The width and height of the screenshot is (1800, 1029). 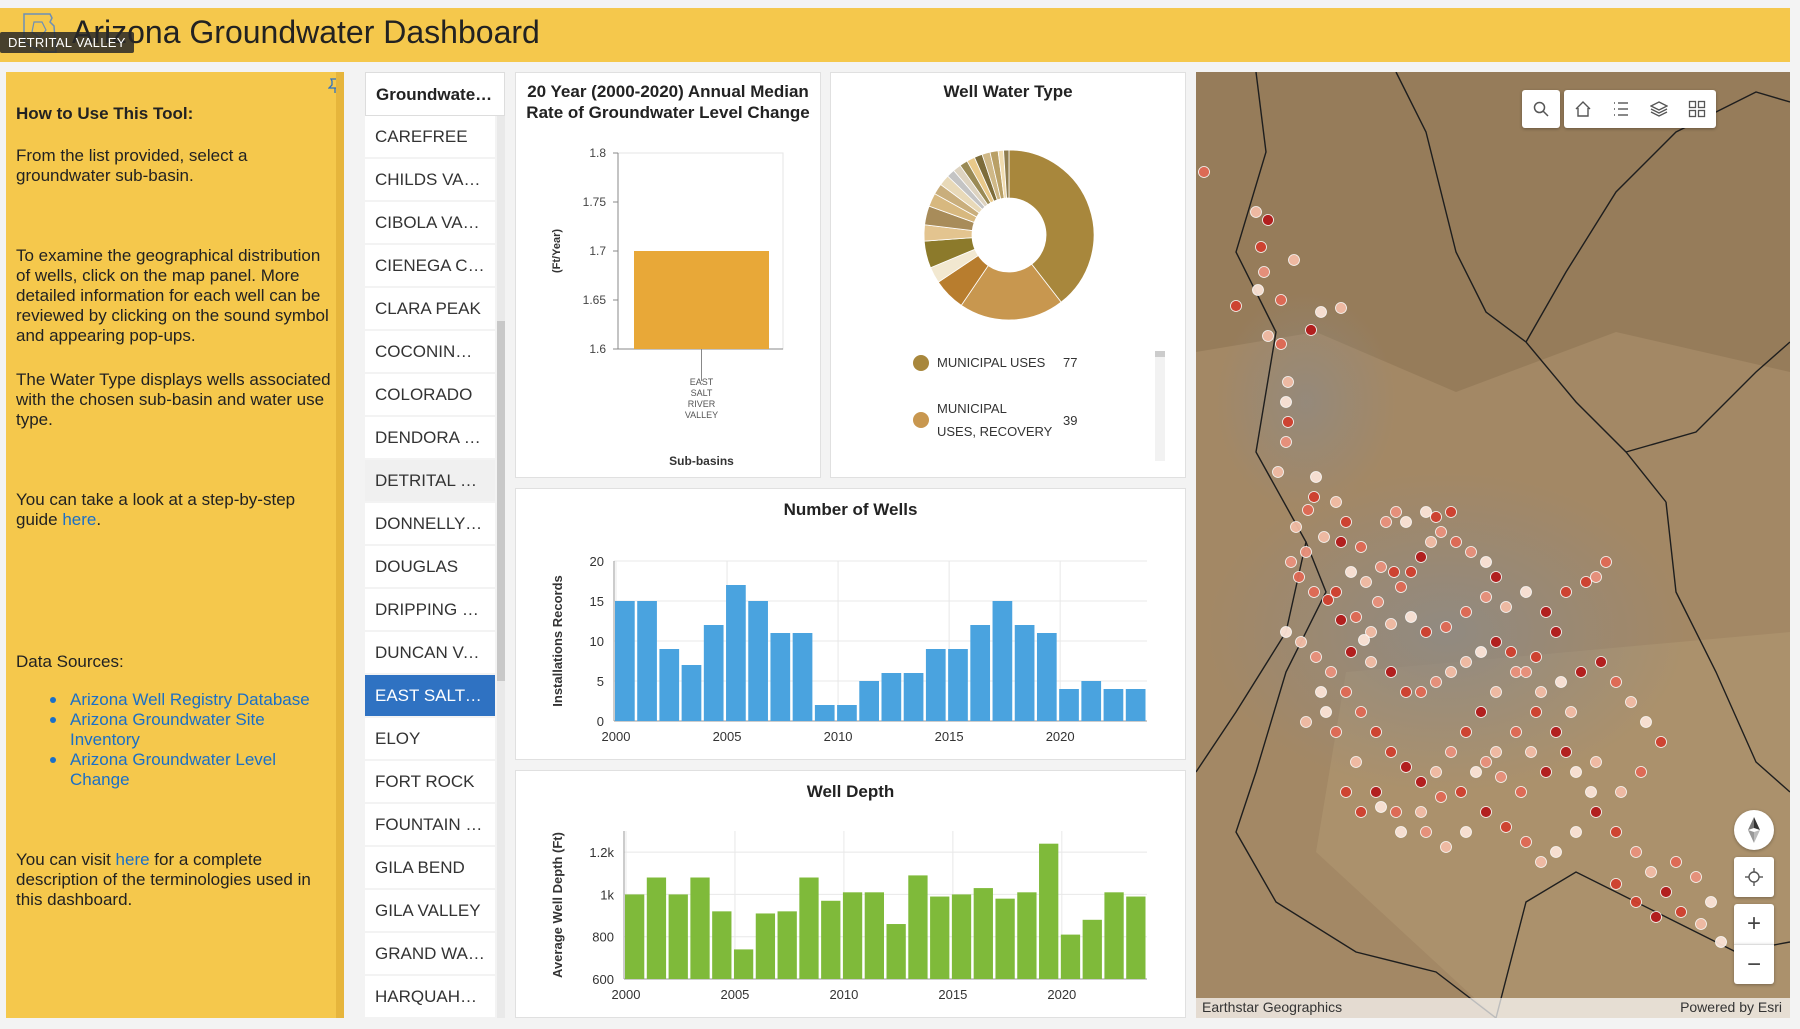 I want to click on compass-icon, so click(x=1754, y=830).